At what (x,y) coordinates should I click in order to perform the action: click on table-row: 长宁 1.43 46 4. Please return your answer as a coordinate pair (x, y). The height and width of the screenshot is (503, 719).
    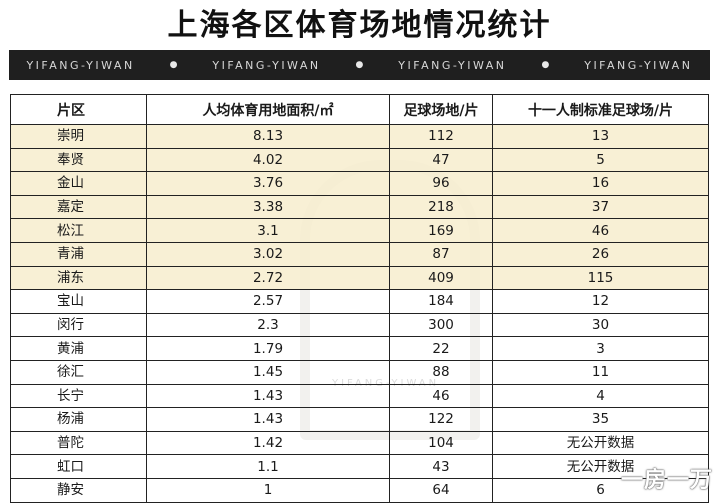
    Looking at the image, I should click on (359, 396).